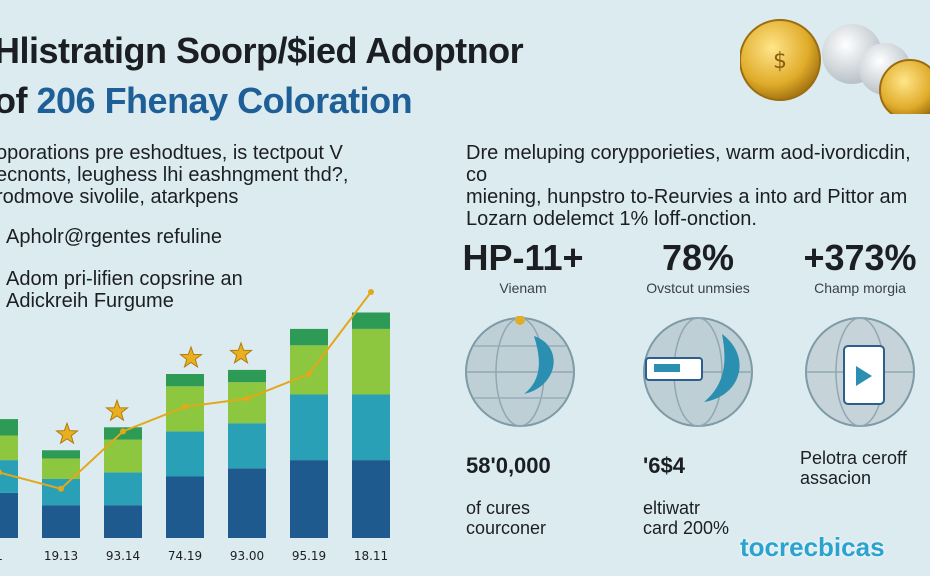 The image size is (930, 576). I want to click on stat-value-3: +373%, so click(860, 257).